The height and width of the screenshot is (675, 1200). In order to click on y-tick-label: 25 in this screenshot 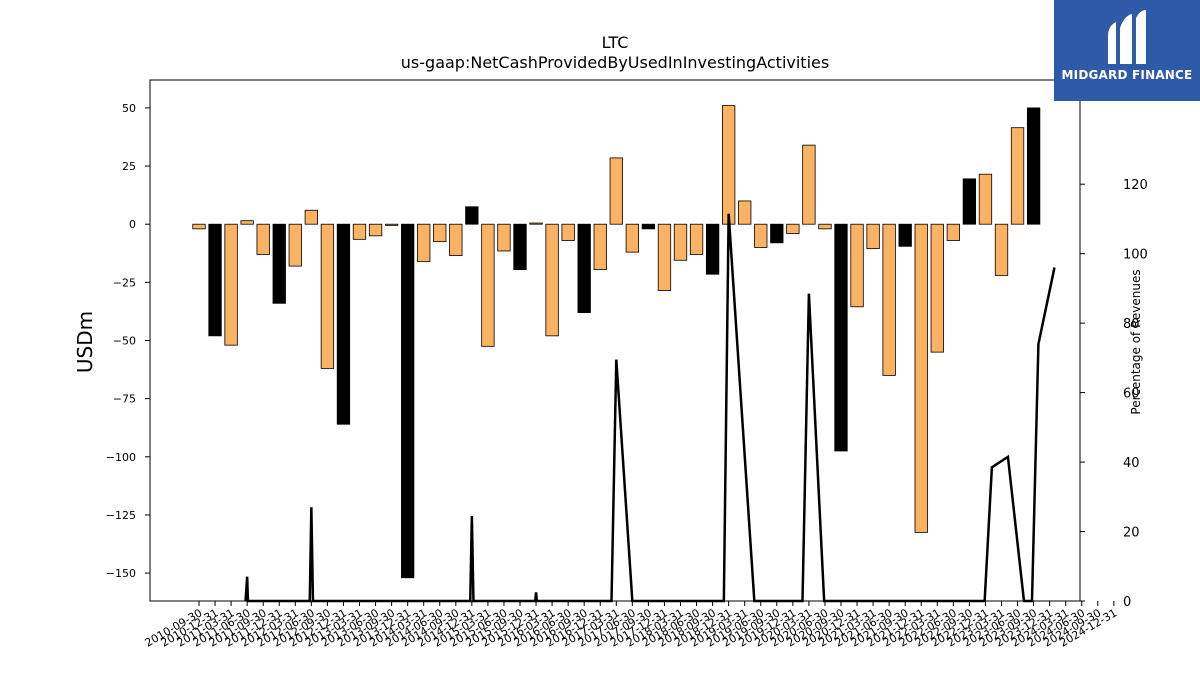, I will do `click(129, 166)`.